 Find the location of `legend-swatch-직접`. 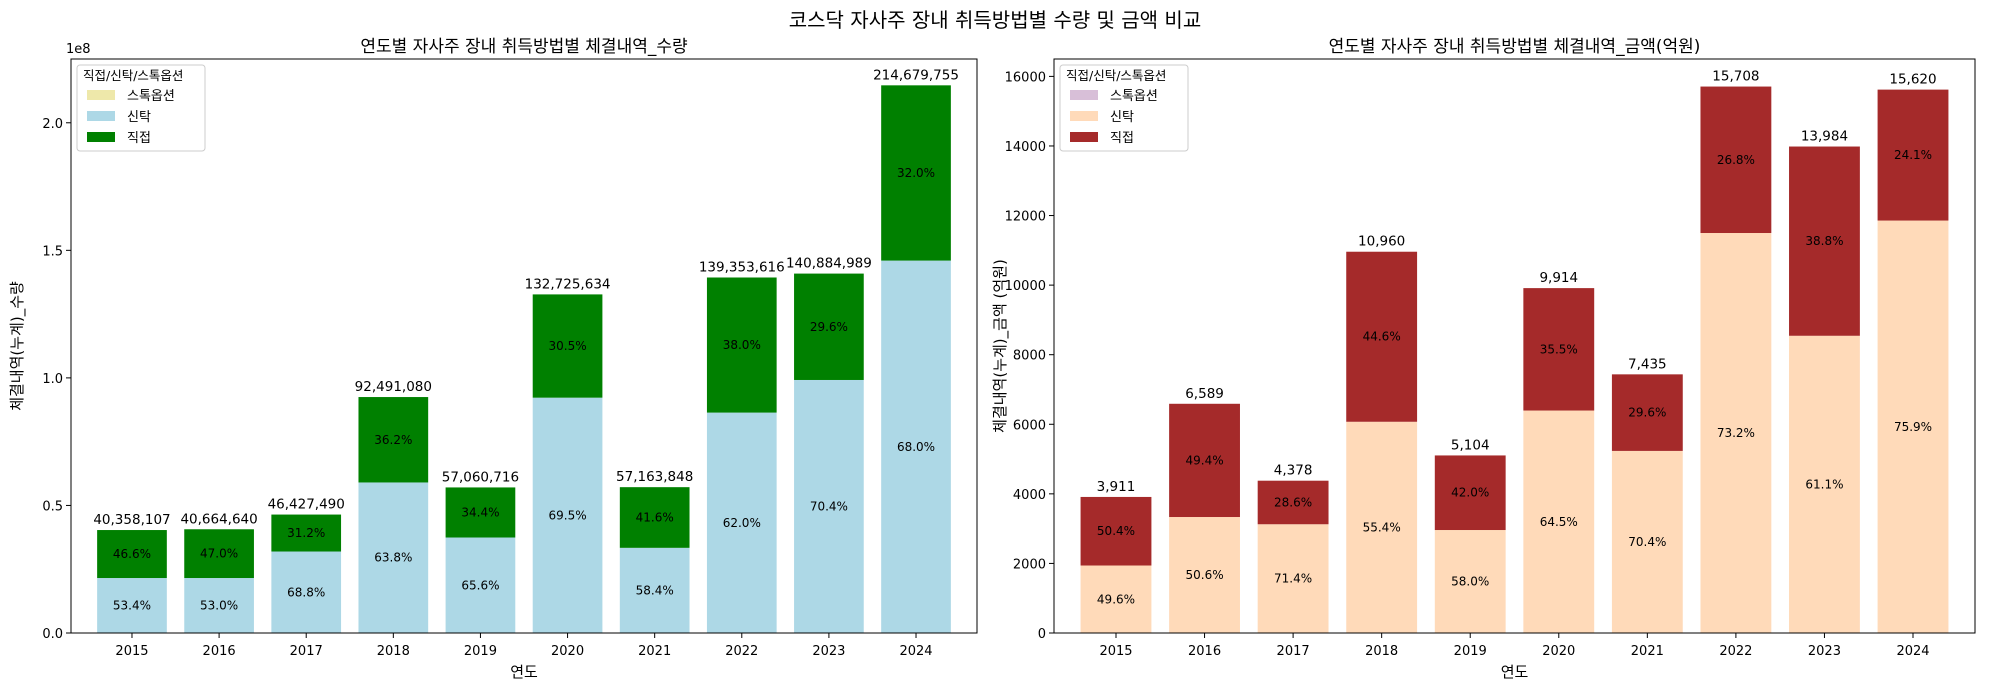

legend-swatch-직접 is located at coordinates (1084, 137).